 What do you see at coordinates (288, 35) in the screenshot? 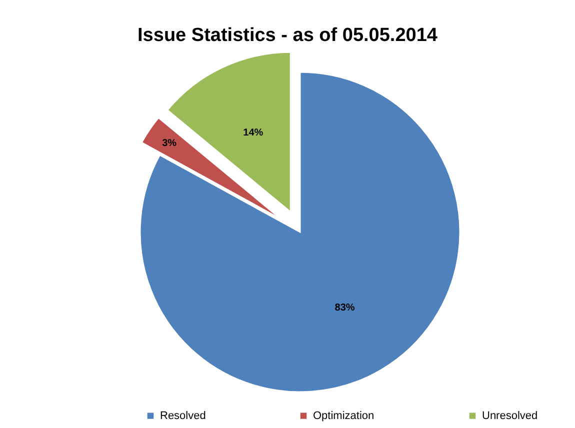
I see `chart-title: Issue Statistics - as of 05.05.2014` at bounding box center [288, 35].